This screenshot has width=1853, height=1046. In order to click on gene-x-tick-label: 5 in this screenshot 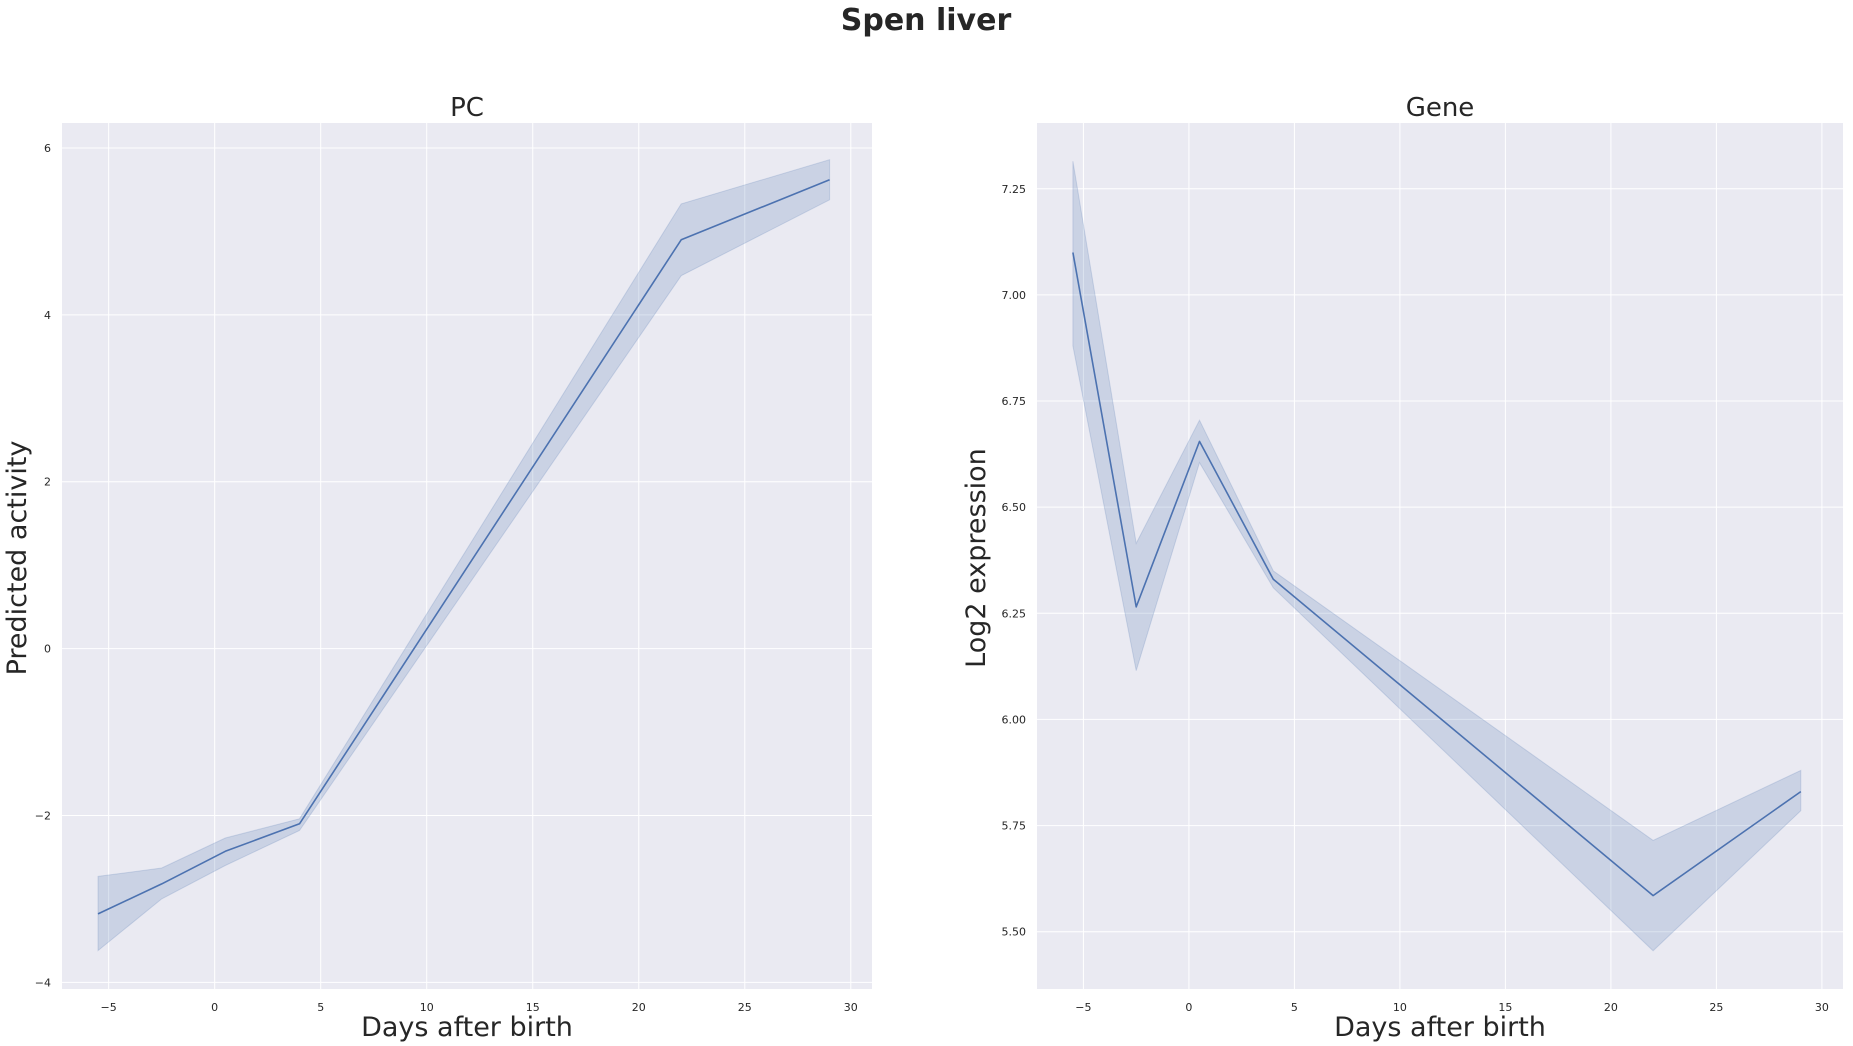, I will do `click(1294, 1007)`.